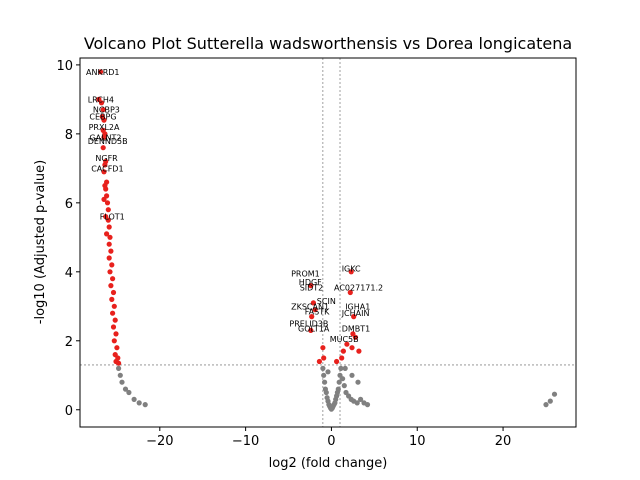  What do you see at coordinates (344, 339) in the screenshot?
I see `gene-label-23: MUC5B` at bounding box center [344, 339].